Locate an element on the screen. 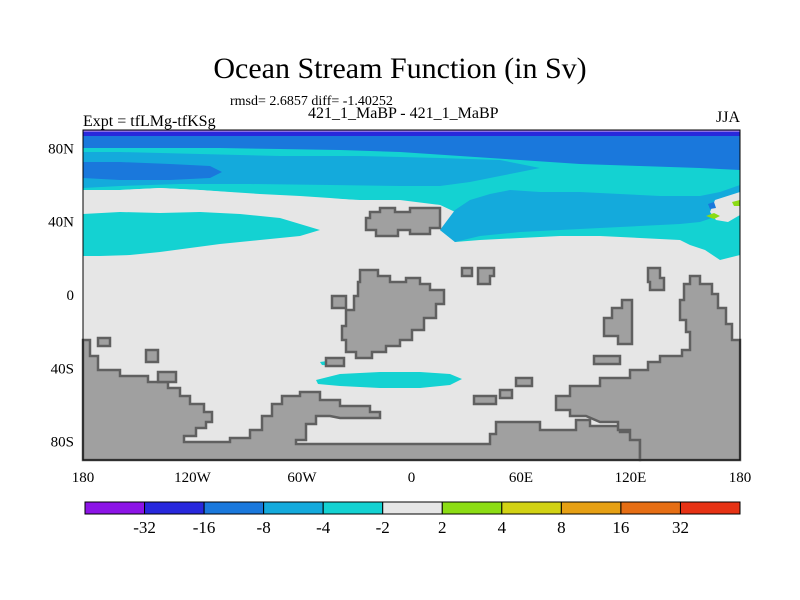 This screenshot has width=800, height=600. colorbar: -32 -16 -8 -4 -2 2 4 8 16 32 is located at coordinates (412, 519).